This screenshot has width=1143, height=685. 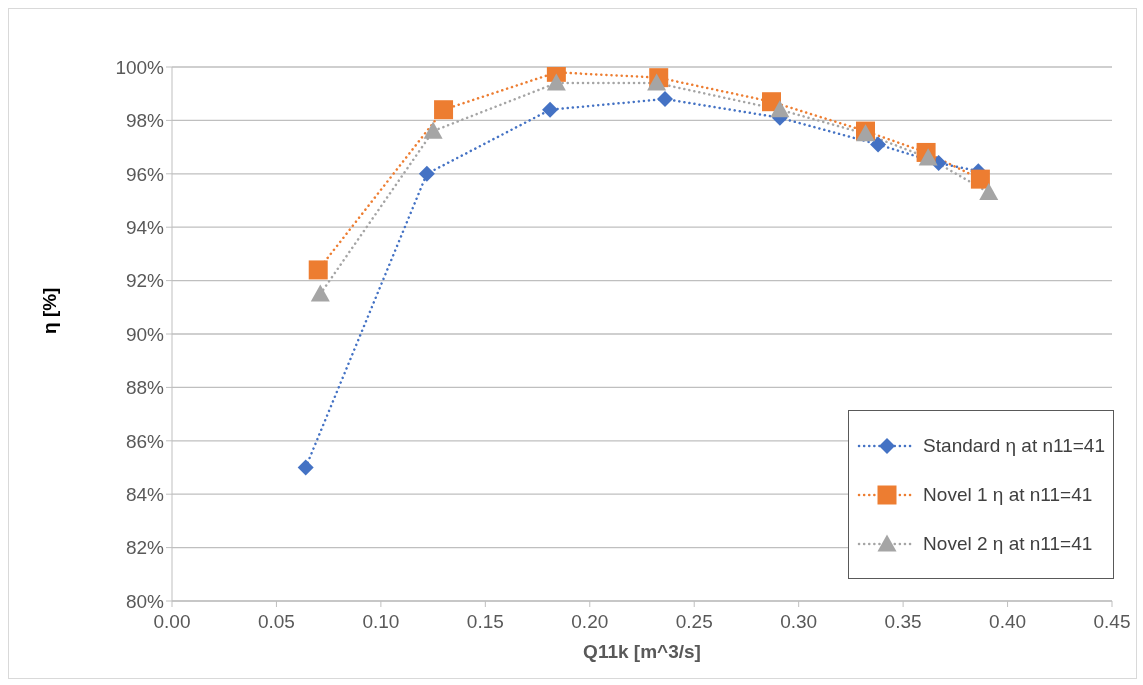 What do you see at coordinates (694, 622) in the screenshot?
I see `x-tick-label: 0.25` at bounding box center [694, 622].